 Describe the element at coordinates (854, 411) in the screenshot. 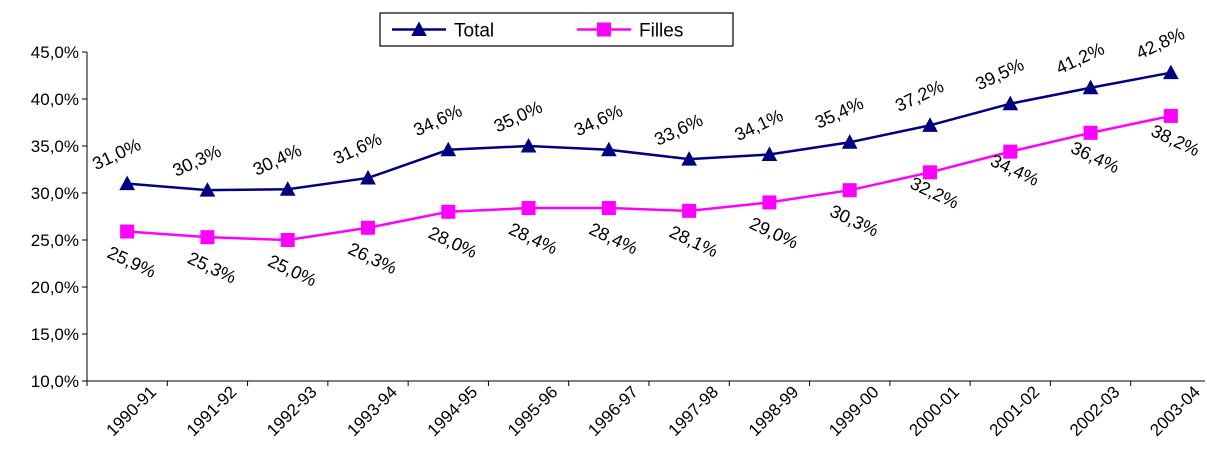

I see `x-tick-label: 1999-00` at that location.